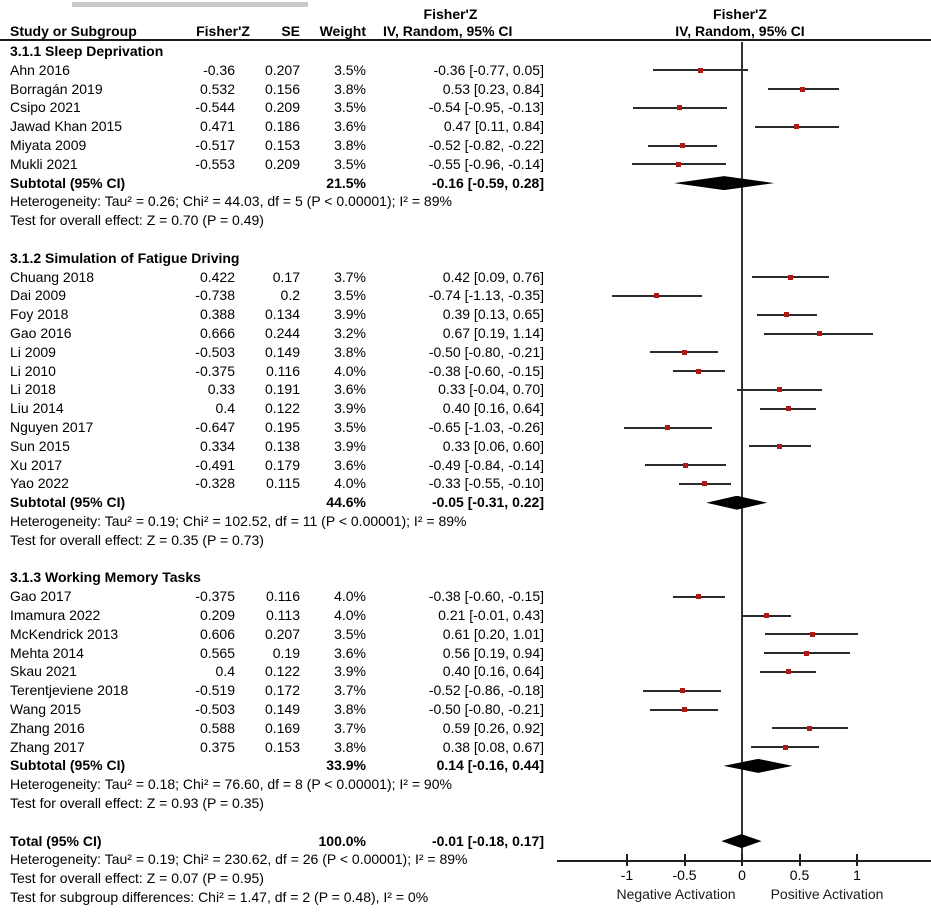 This screenshot has width=931, height=918. I want to click on total-row: Total (95% CI) 100.0% -0.01 [-0.18, 0.17], so click(465, 841).